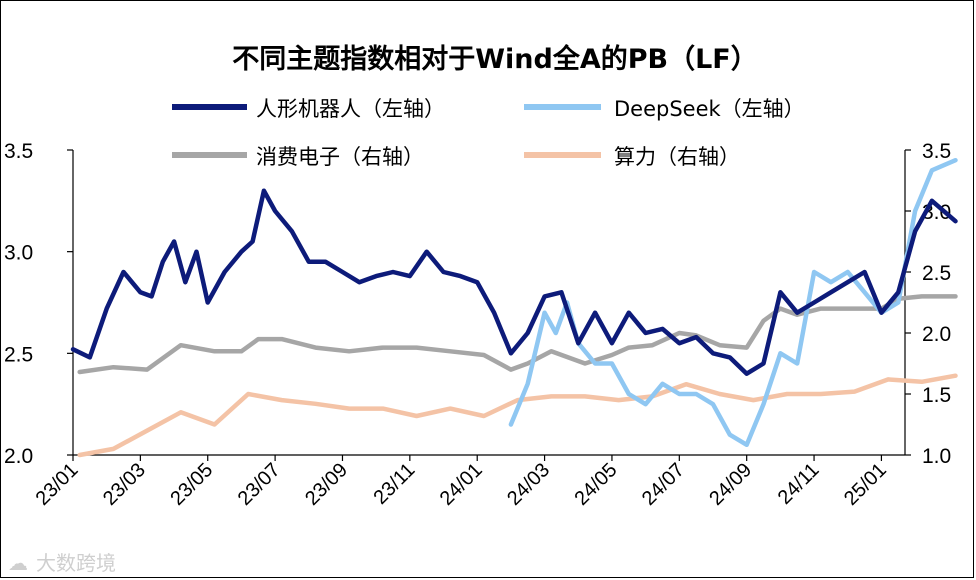 Image resolution: width=976 pixels, height=580 pixels. I want to click on right-tick-label: 1.0, so click(936, 456).